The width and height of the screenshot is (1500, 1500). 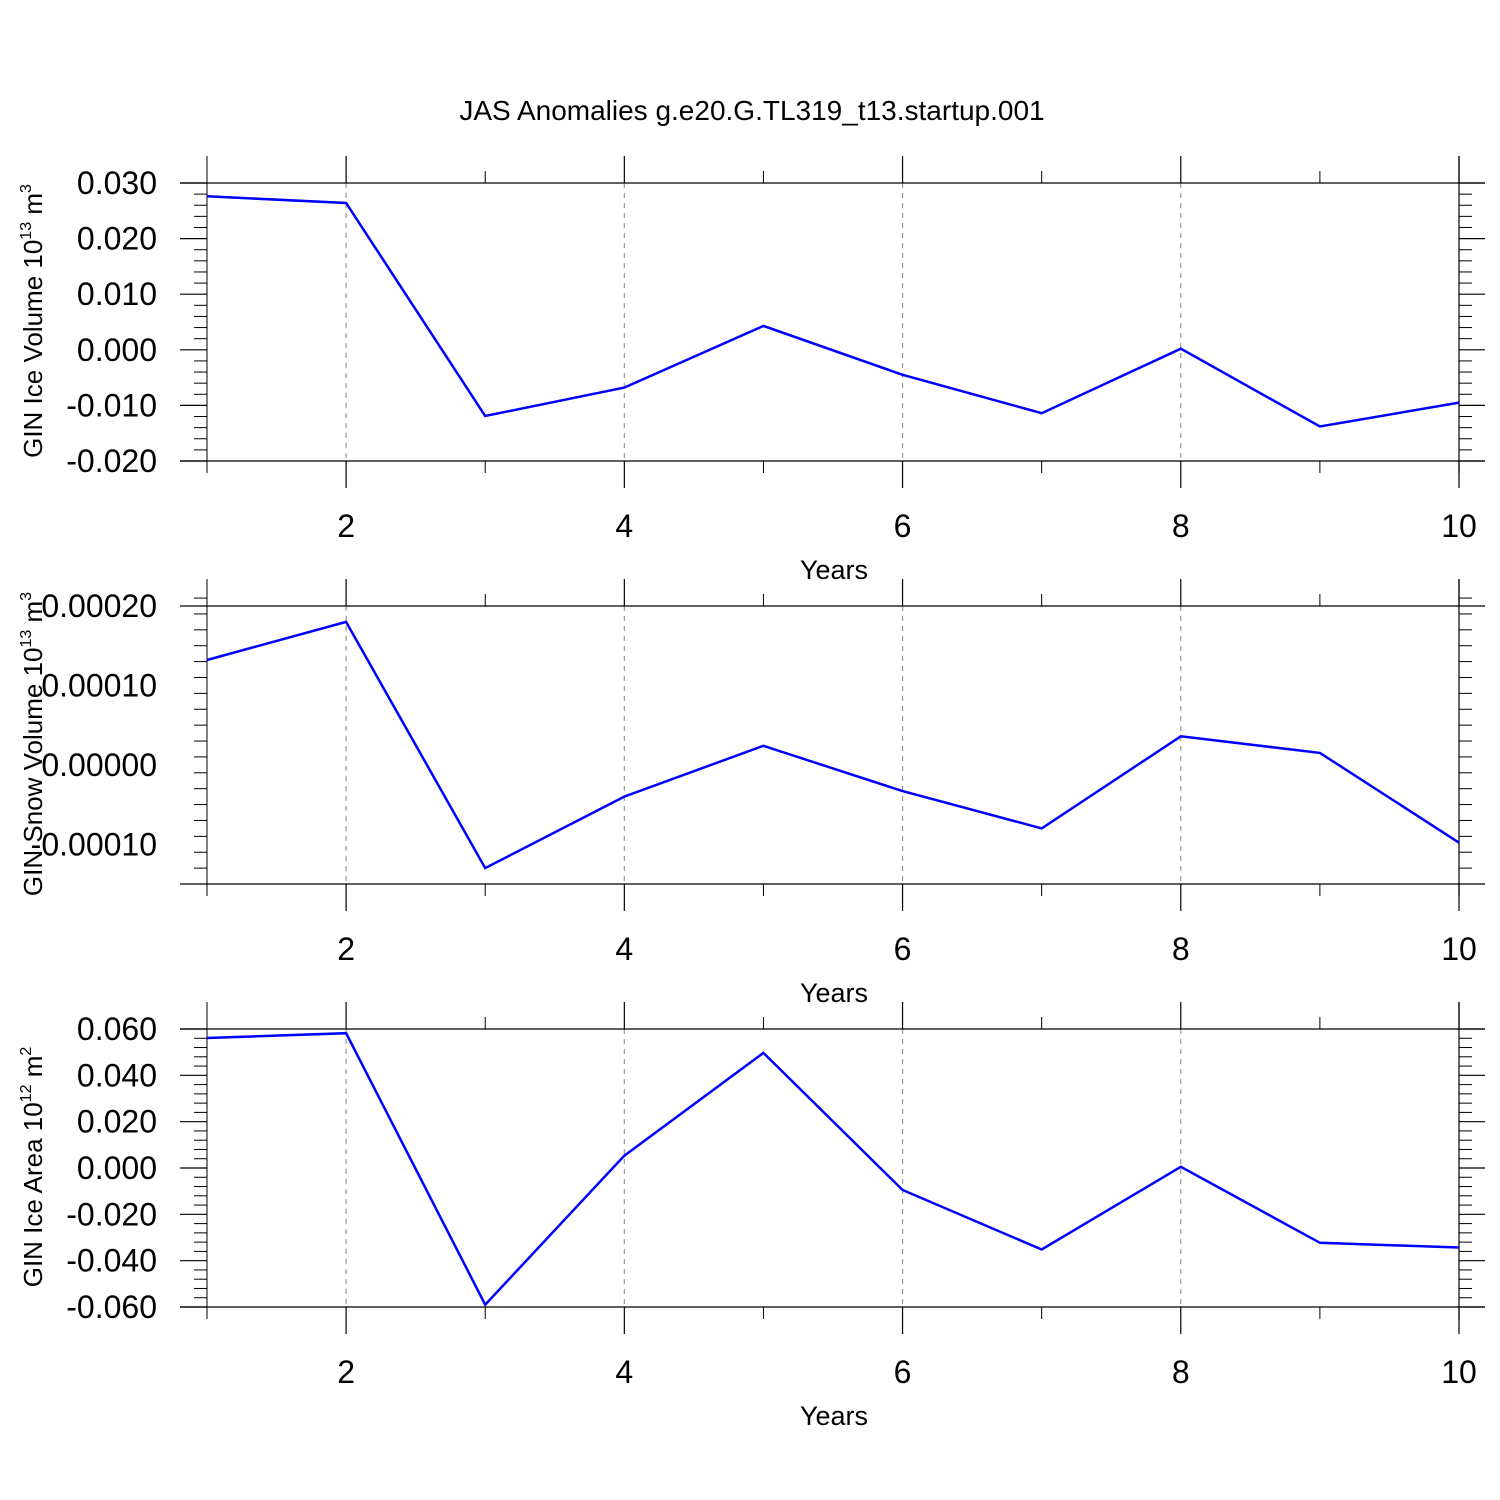 What do you see at coordinates (117, 350) in the screenshot?
I see `panel-1-ytick-label: 0.000` at bounding box center [117, 350].